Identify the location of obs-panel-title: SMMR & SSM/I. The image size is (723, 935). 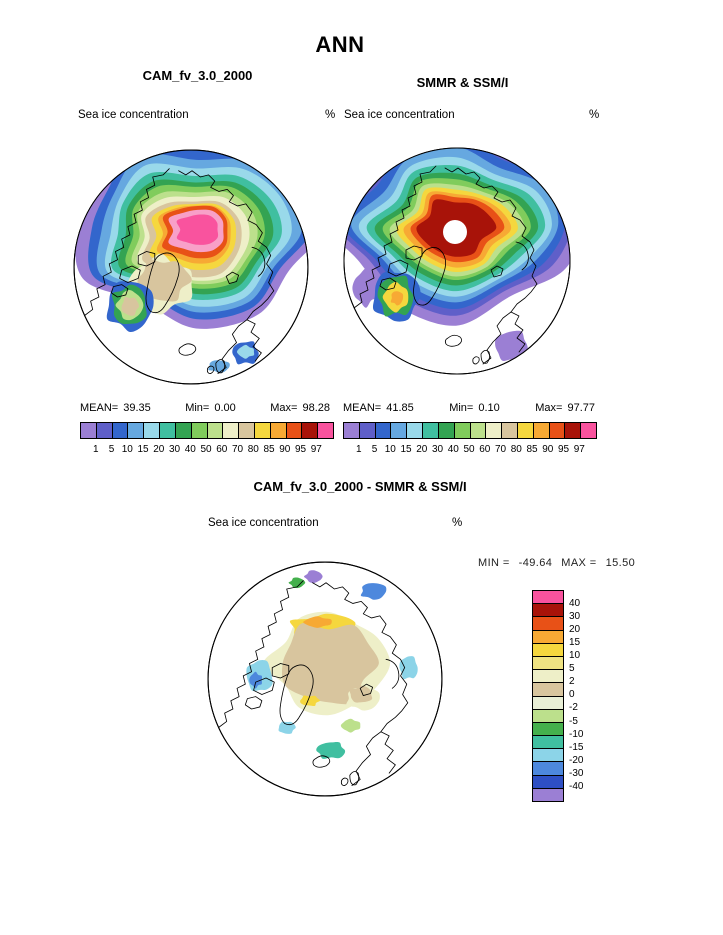
(462, 82).